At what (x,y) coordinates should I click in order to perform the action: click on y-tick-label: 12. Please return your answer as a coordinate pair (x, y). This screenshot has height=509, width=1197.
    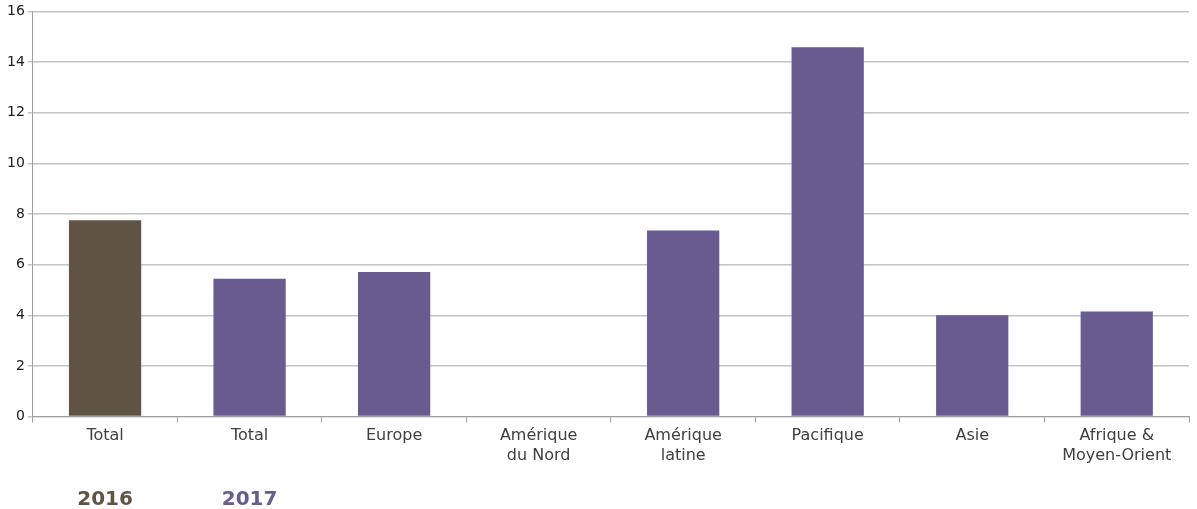
    Looking at the image, I should click on (15, 111).